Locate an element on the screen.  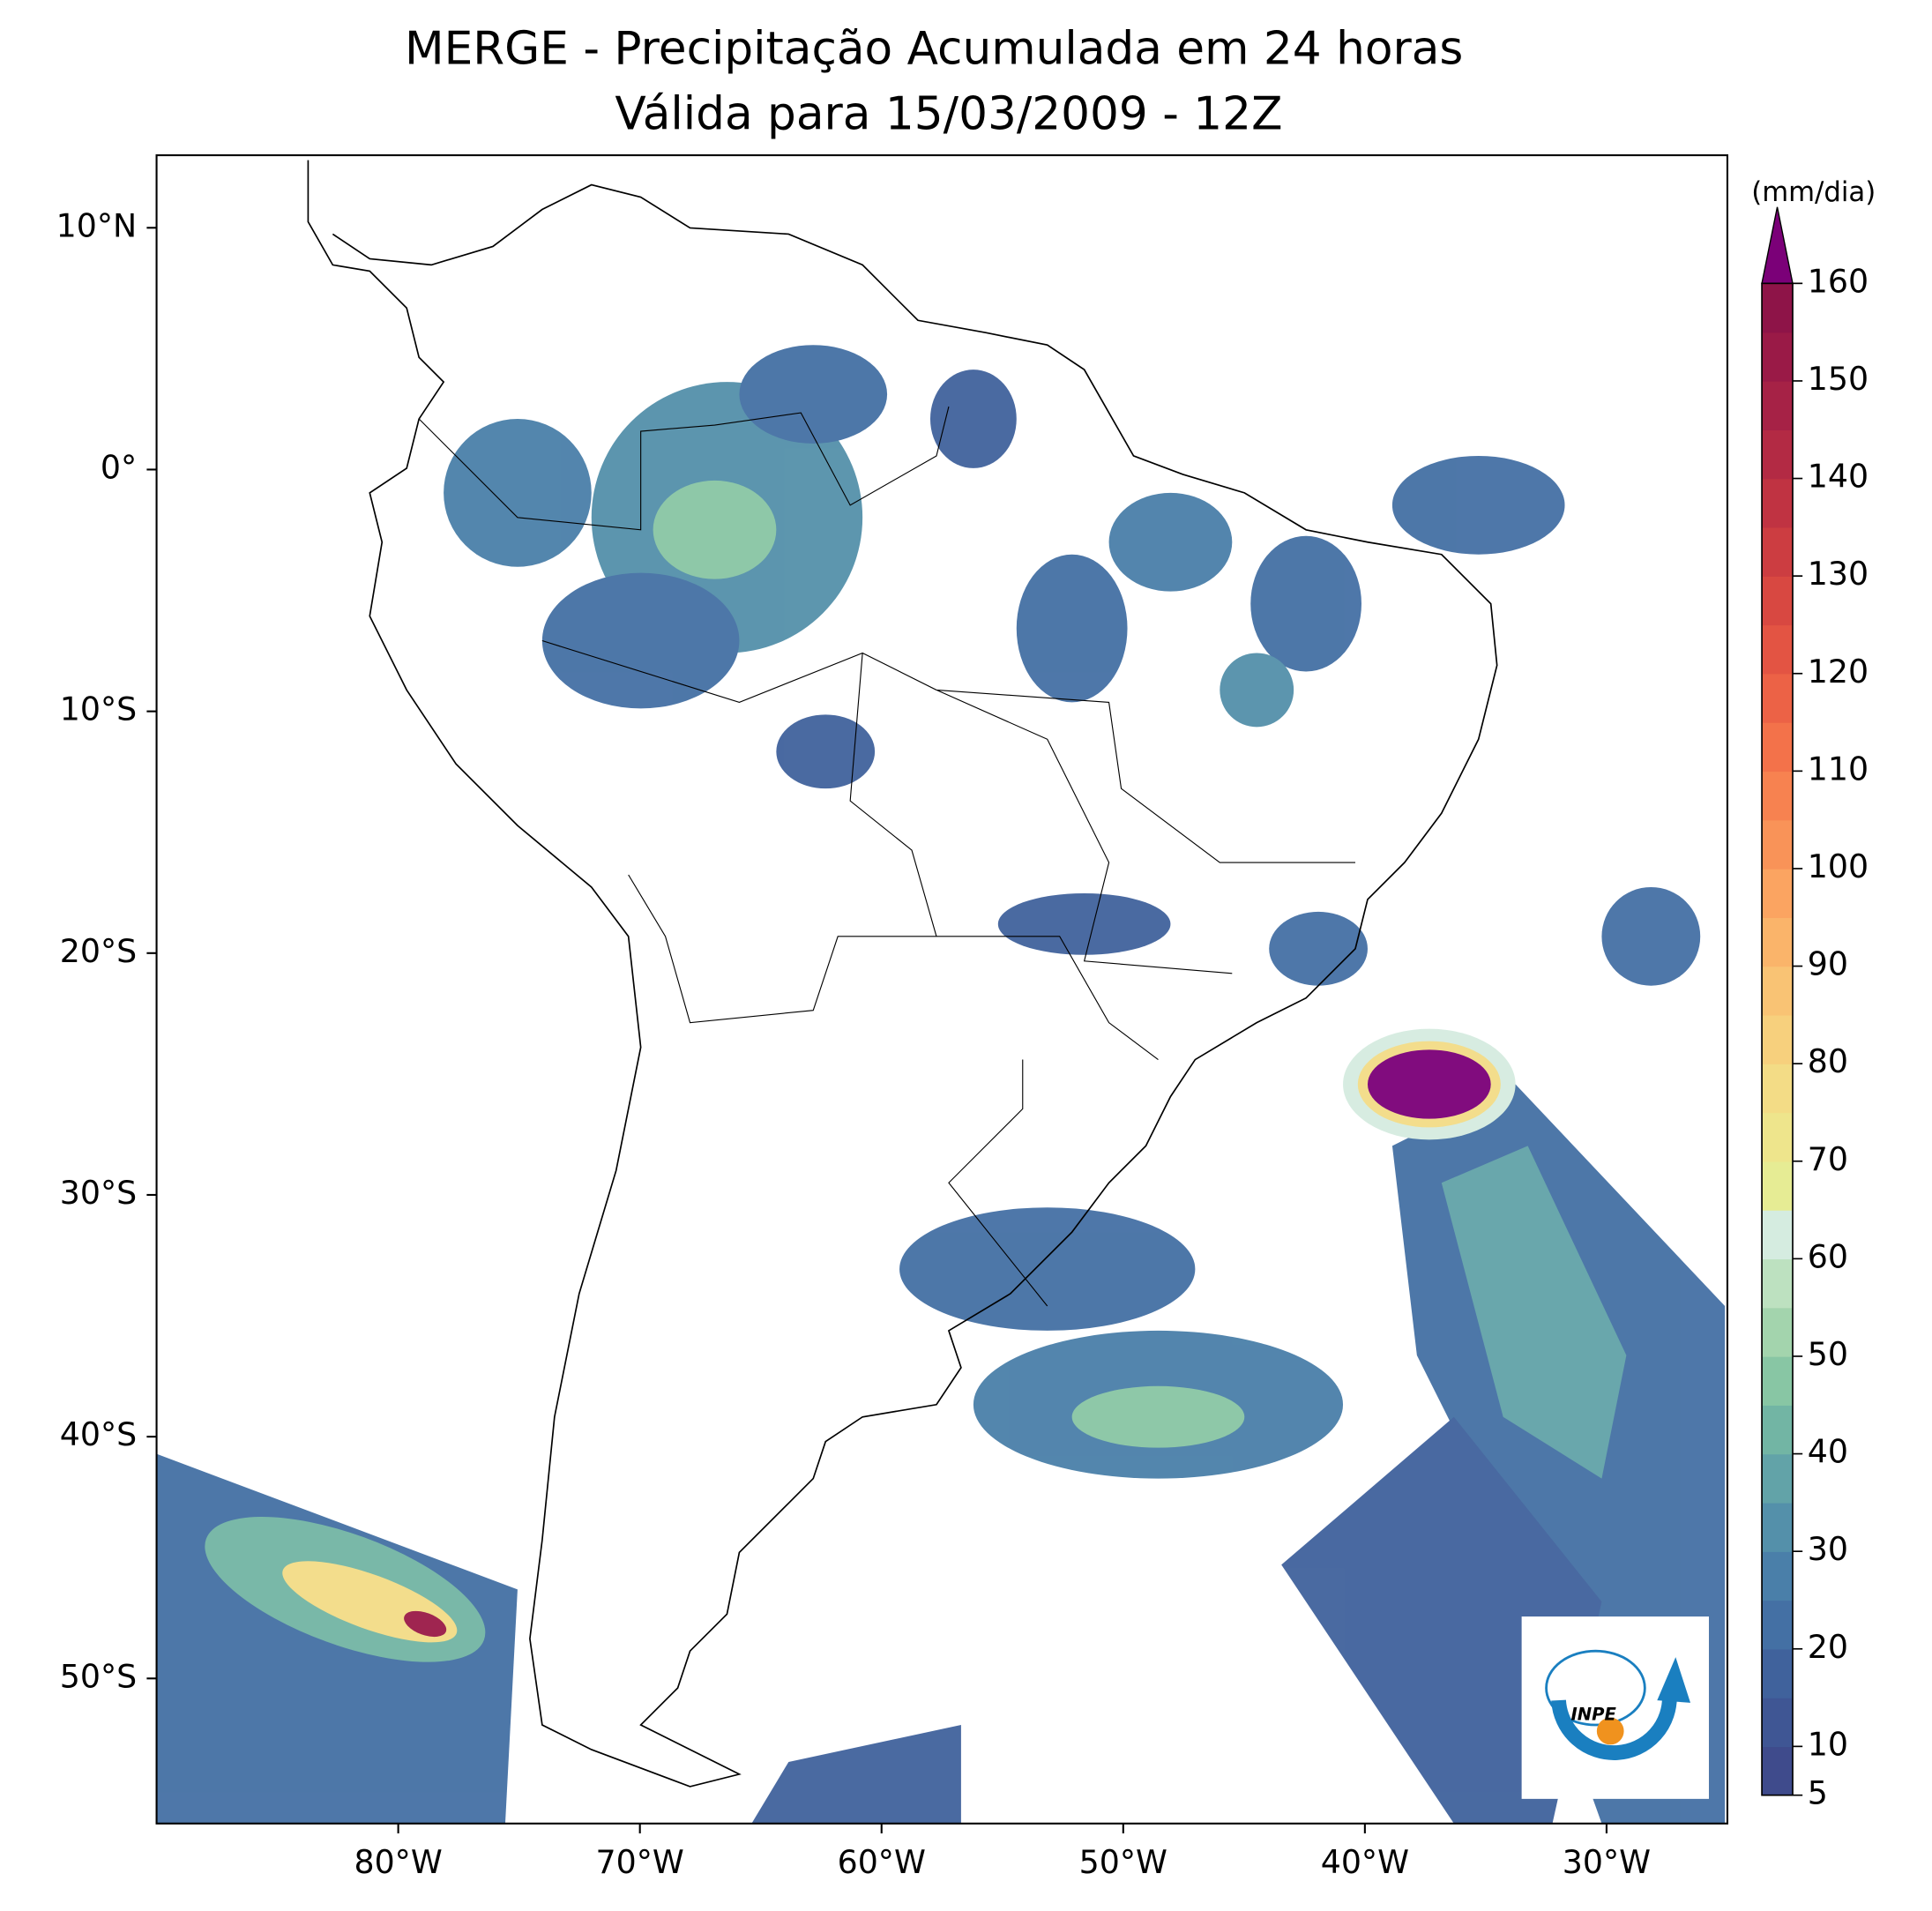
y-tick-label: 40°S is located at coordinates (98, 1434).